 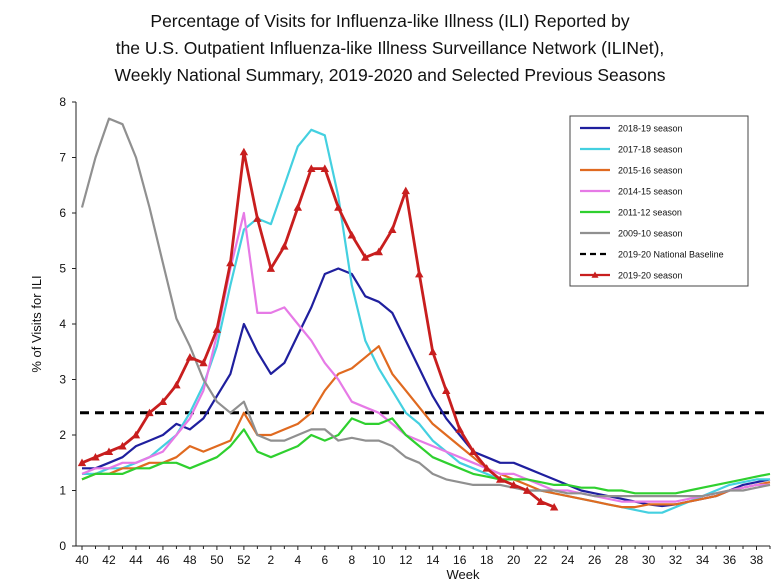 I want to click on x-tick-label: 32, so click(x=676, y=560).